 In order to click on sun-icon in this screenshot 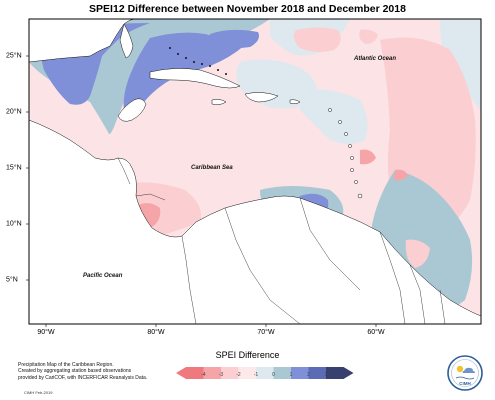, I will do `click(460, 369)`.